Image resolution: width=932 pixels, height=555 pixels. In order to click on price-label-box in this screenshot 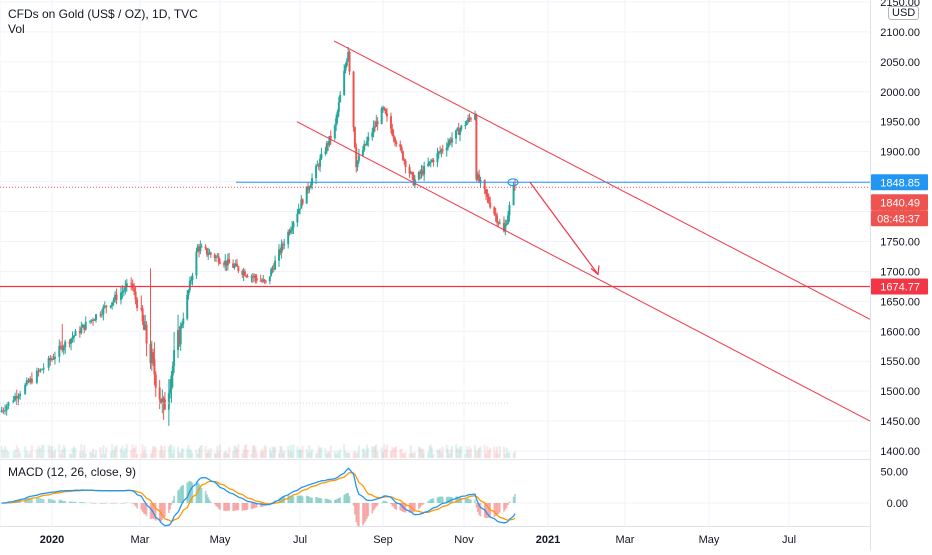, I will do `click(899, 286)`.